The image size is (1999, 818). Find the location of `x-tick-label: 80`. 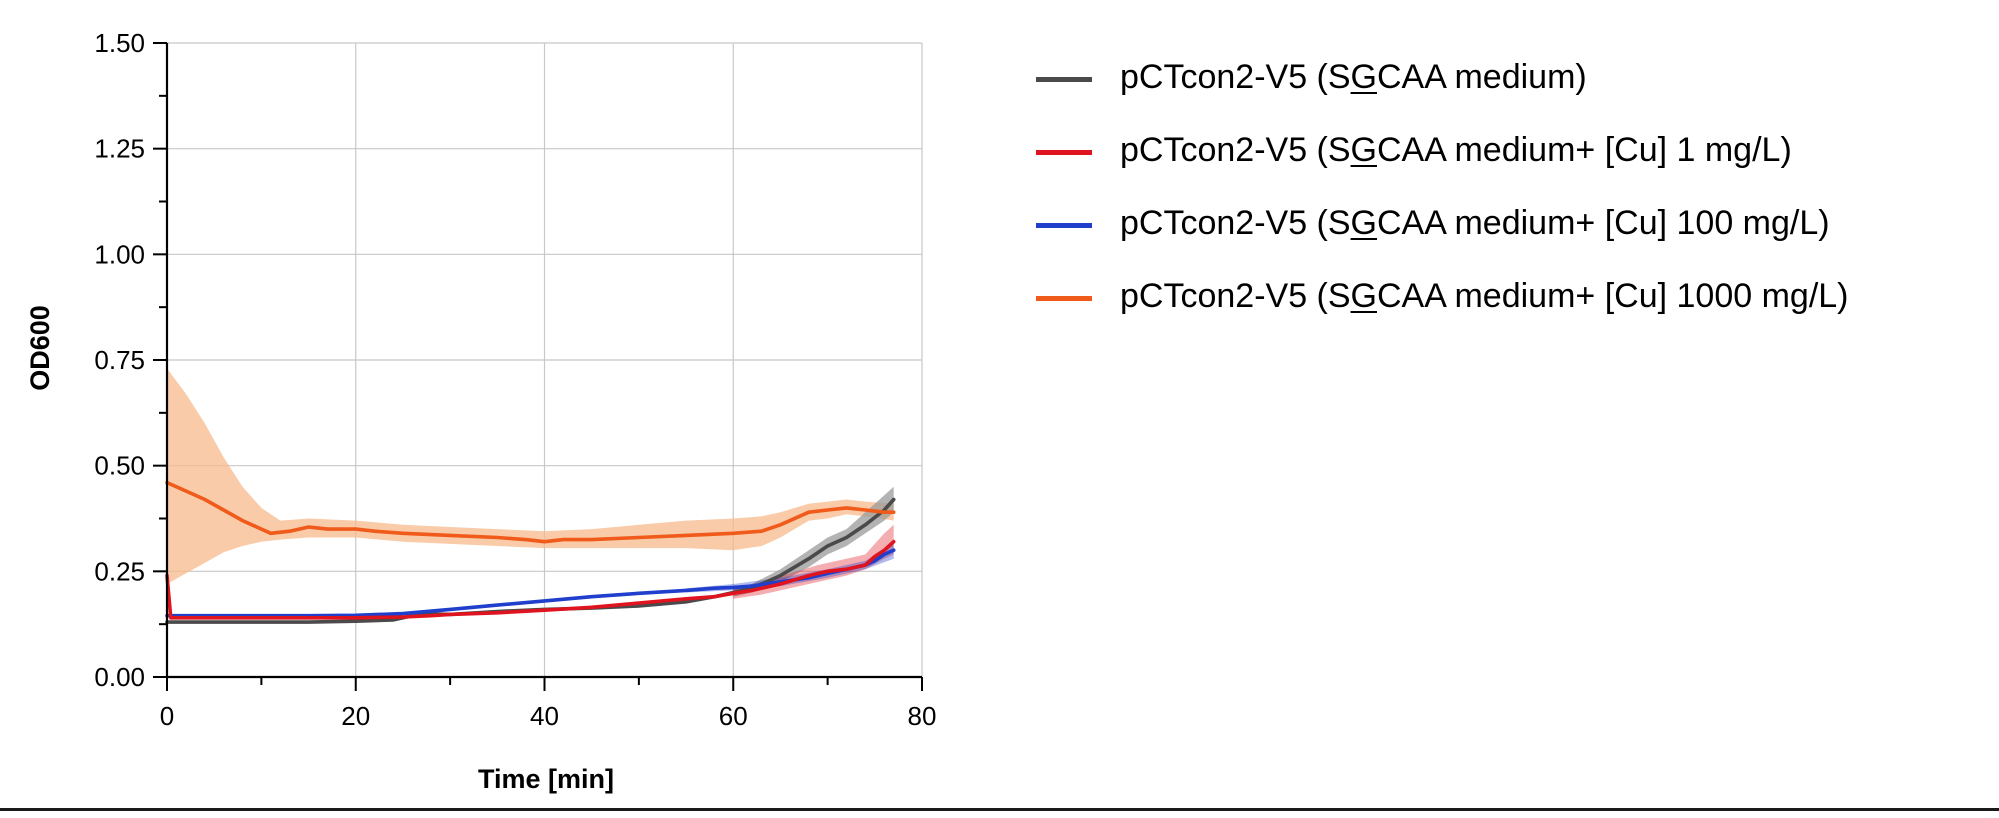

x-tick-label: 80 is located at coordinates (922, 716).